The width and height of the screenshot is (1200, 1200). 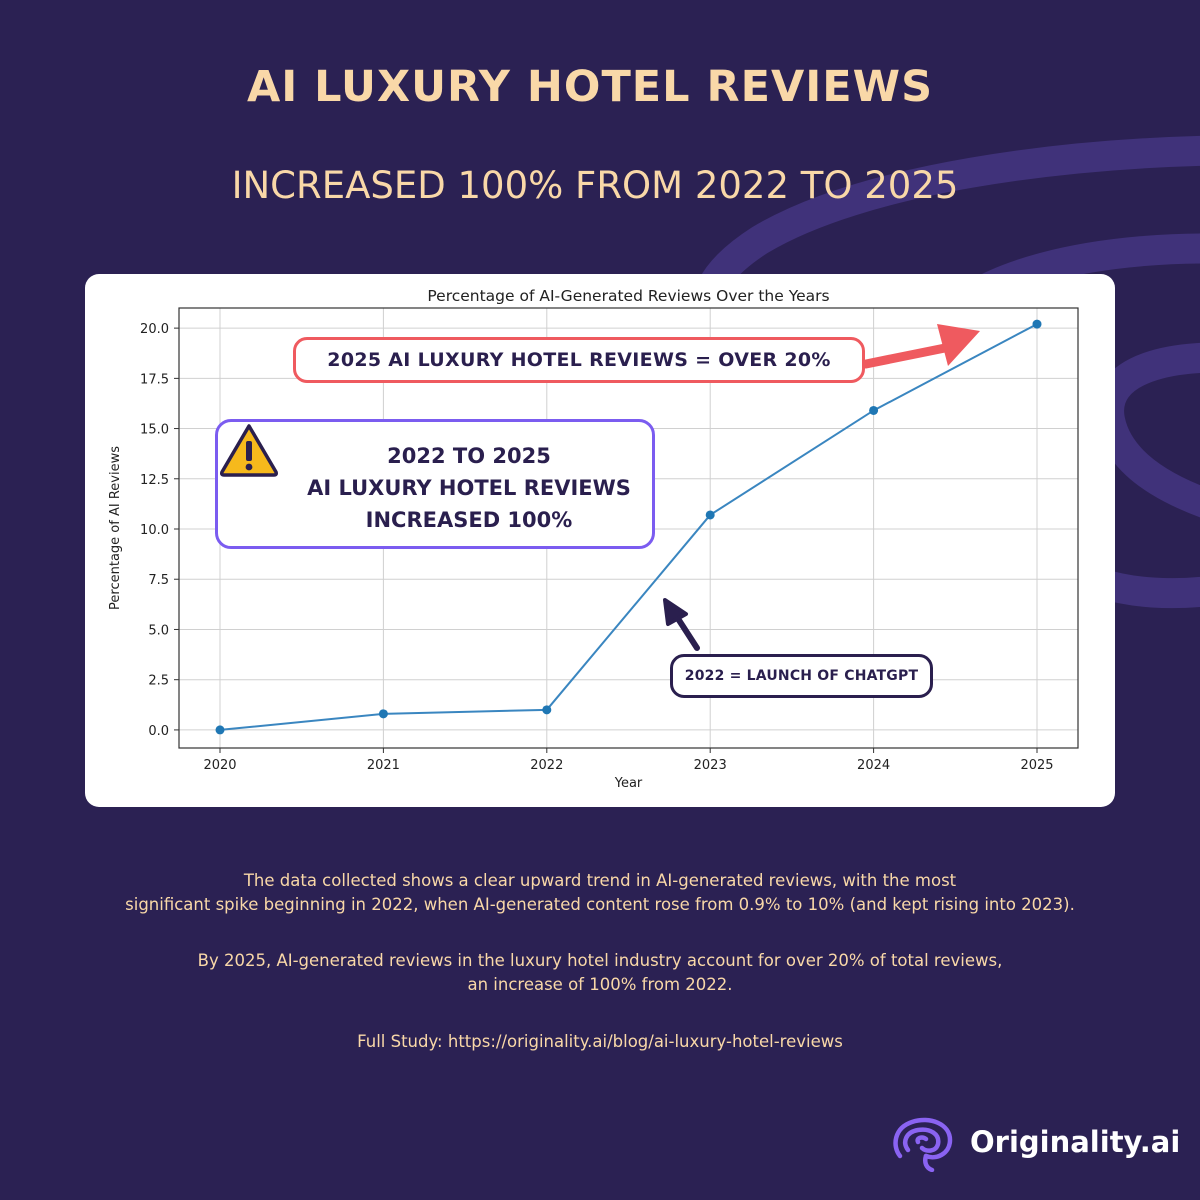 What do you see at coordinates (158, 731) in the screenshot?
I see `y-tick-label: 0.0` at bounding box center [158, 731].